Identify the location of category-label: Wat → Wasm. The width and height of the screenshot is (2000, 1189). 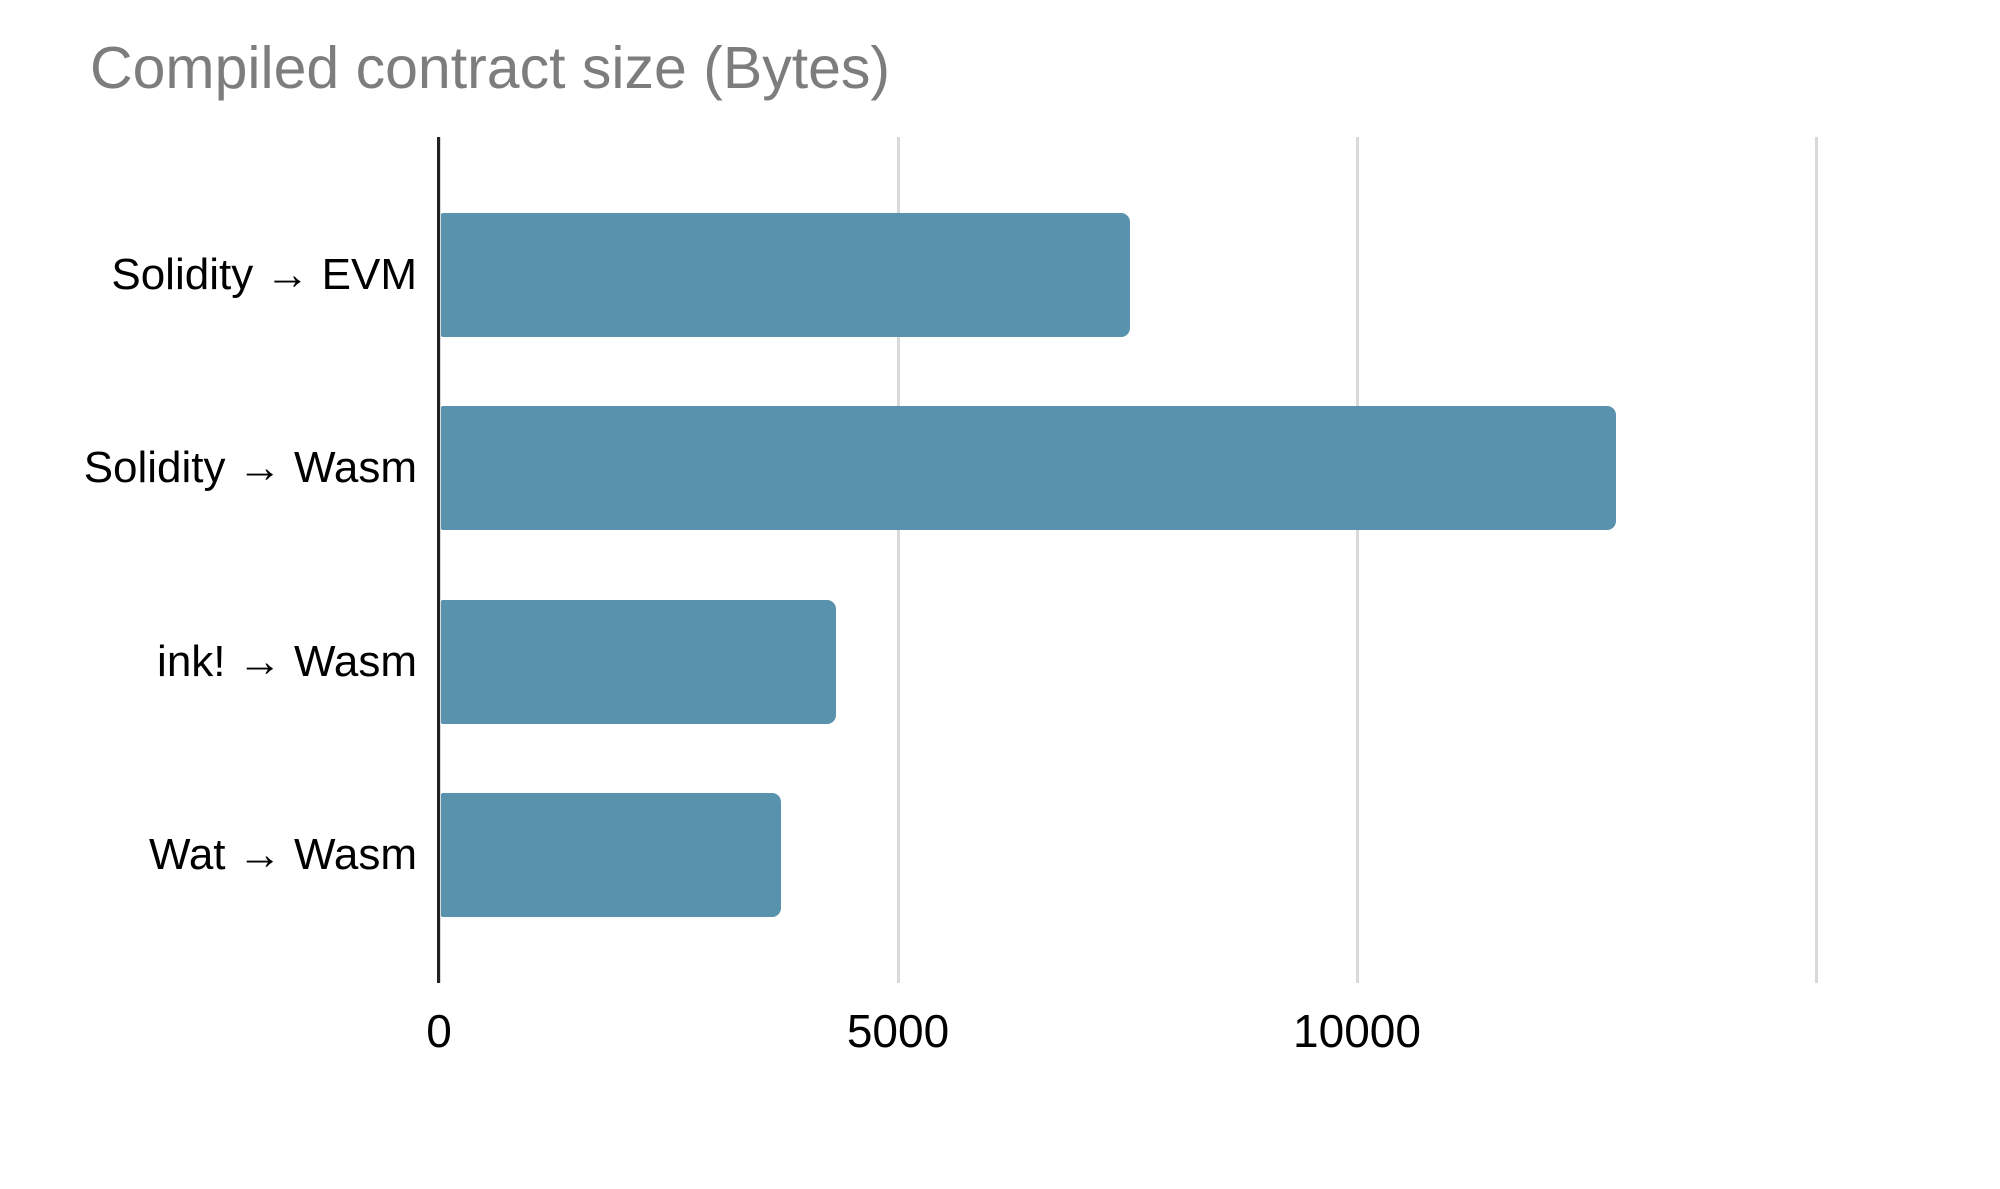
(282, 855).